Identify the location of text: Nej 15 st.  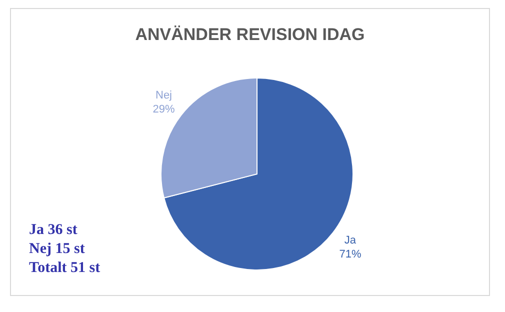
(57, 249).